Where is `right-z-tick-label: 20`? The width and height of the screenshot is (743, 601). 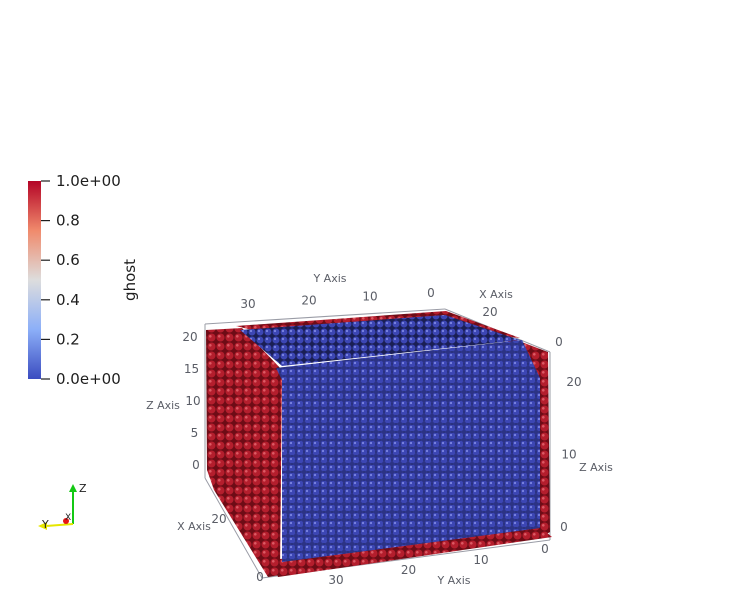
right-z-tick-label: 20 is located at coordinates (573, 382).